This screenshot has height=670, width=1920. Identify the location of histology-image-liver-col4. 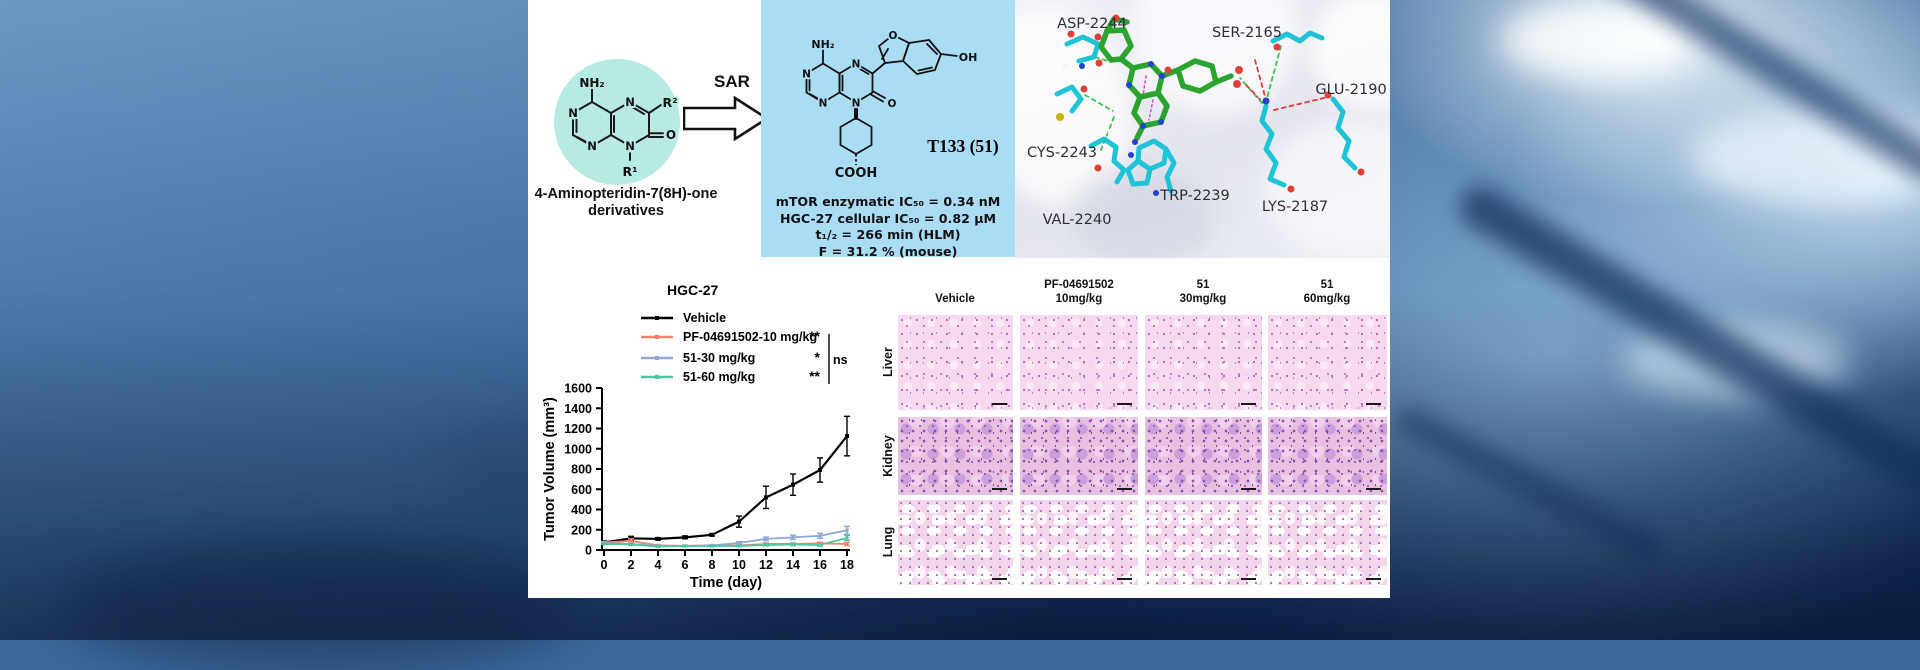
(1327, 362).